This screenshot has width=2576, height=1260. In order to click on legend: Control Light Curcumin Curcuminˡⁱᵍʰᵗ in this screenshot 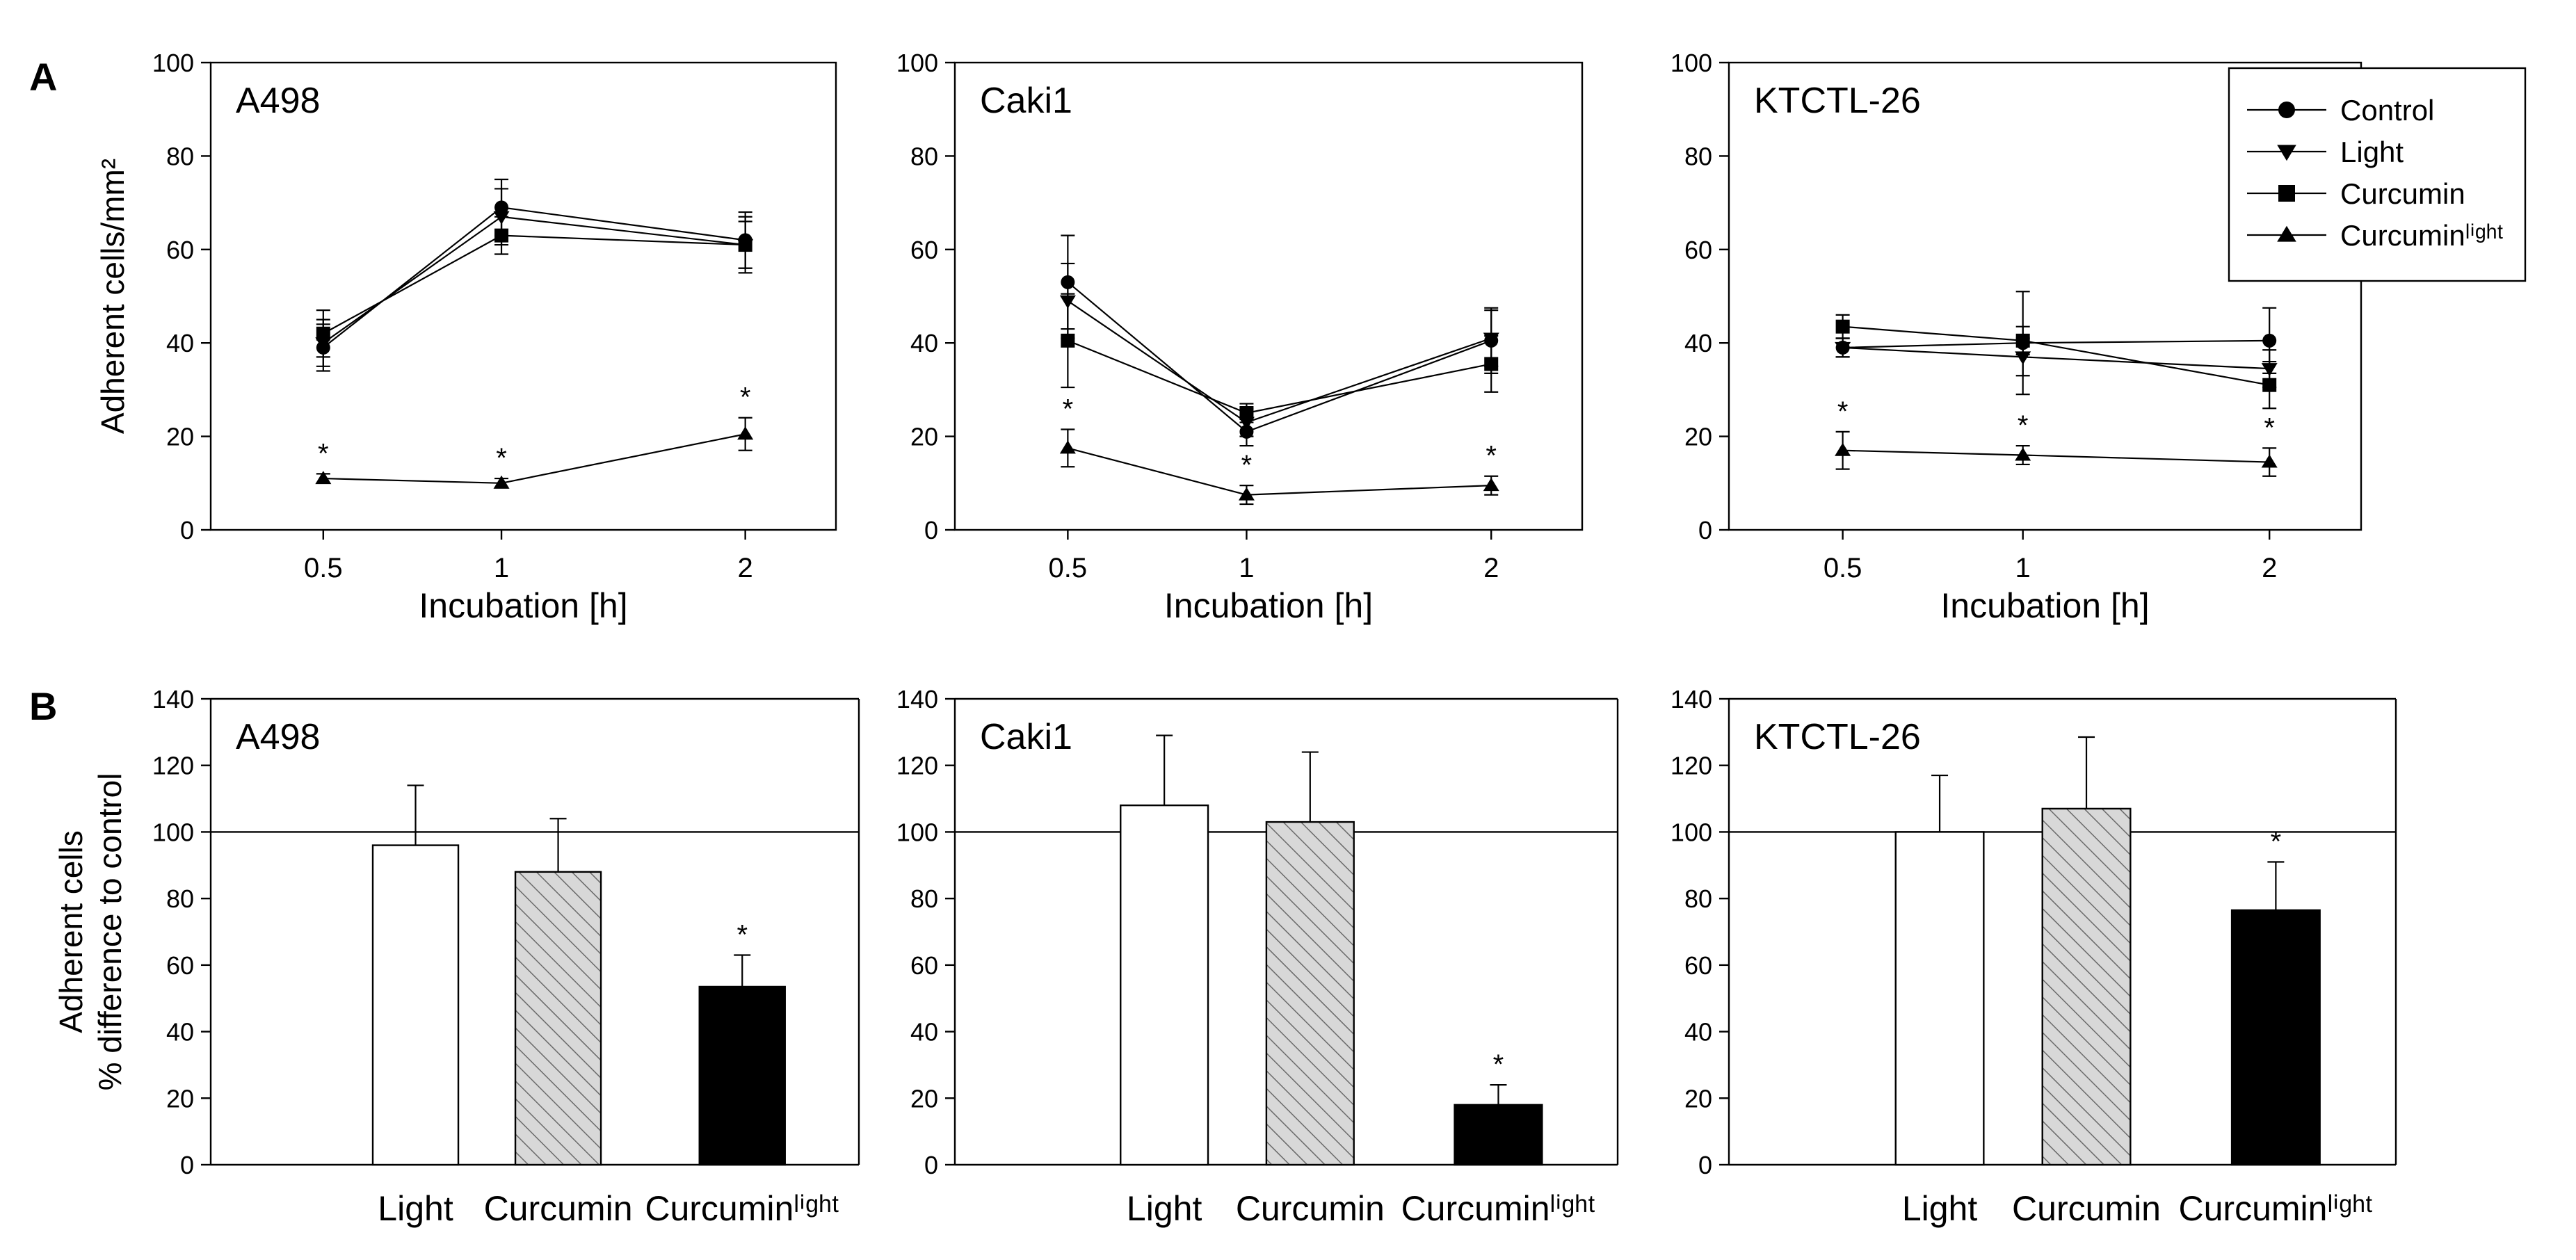, I will do `click(2377, 174)`.